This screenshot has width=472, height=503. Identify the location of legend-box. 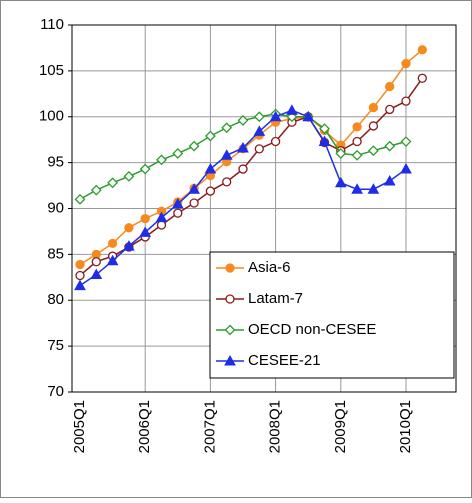
(332, 315).